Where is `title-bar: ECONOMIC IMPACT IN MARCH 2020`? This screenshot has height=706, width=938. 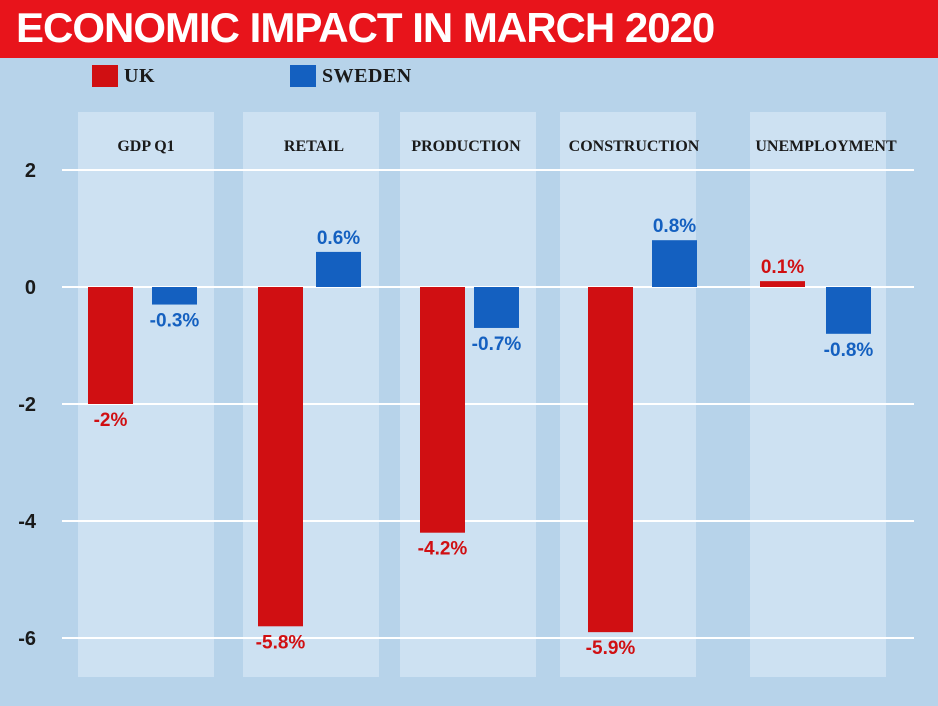 title-bar: ECONOMIC IMPACT IN MARCH 2020 is located at coordinates (469, 29).